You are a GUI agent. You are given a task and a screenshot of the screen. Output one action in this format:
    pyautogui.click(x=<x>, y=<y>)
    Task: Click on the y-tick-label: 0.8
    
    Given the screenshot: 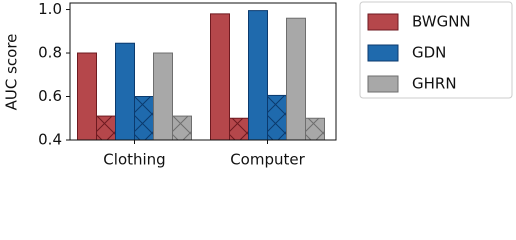 What is the action you would take?
    pyautogui.click(x=50, y=53)
    